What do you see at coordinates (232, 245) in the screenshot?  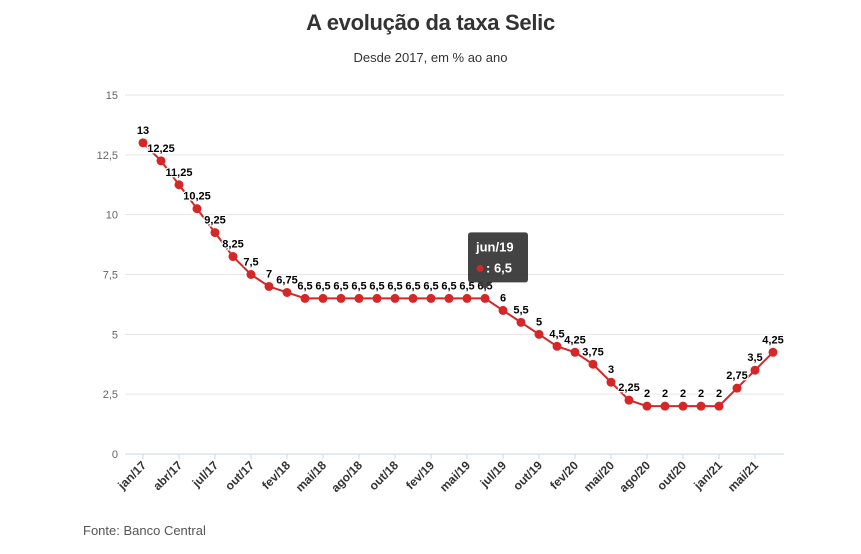 I see `data-label: 8,25` at bounding box center [232, 245].